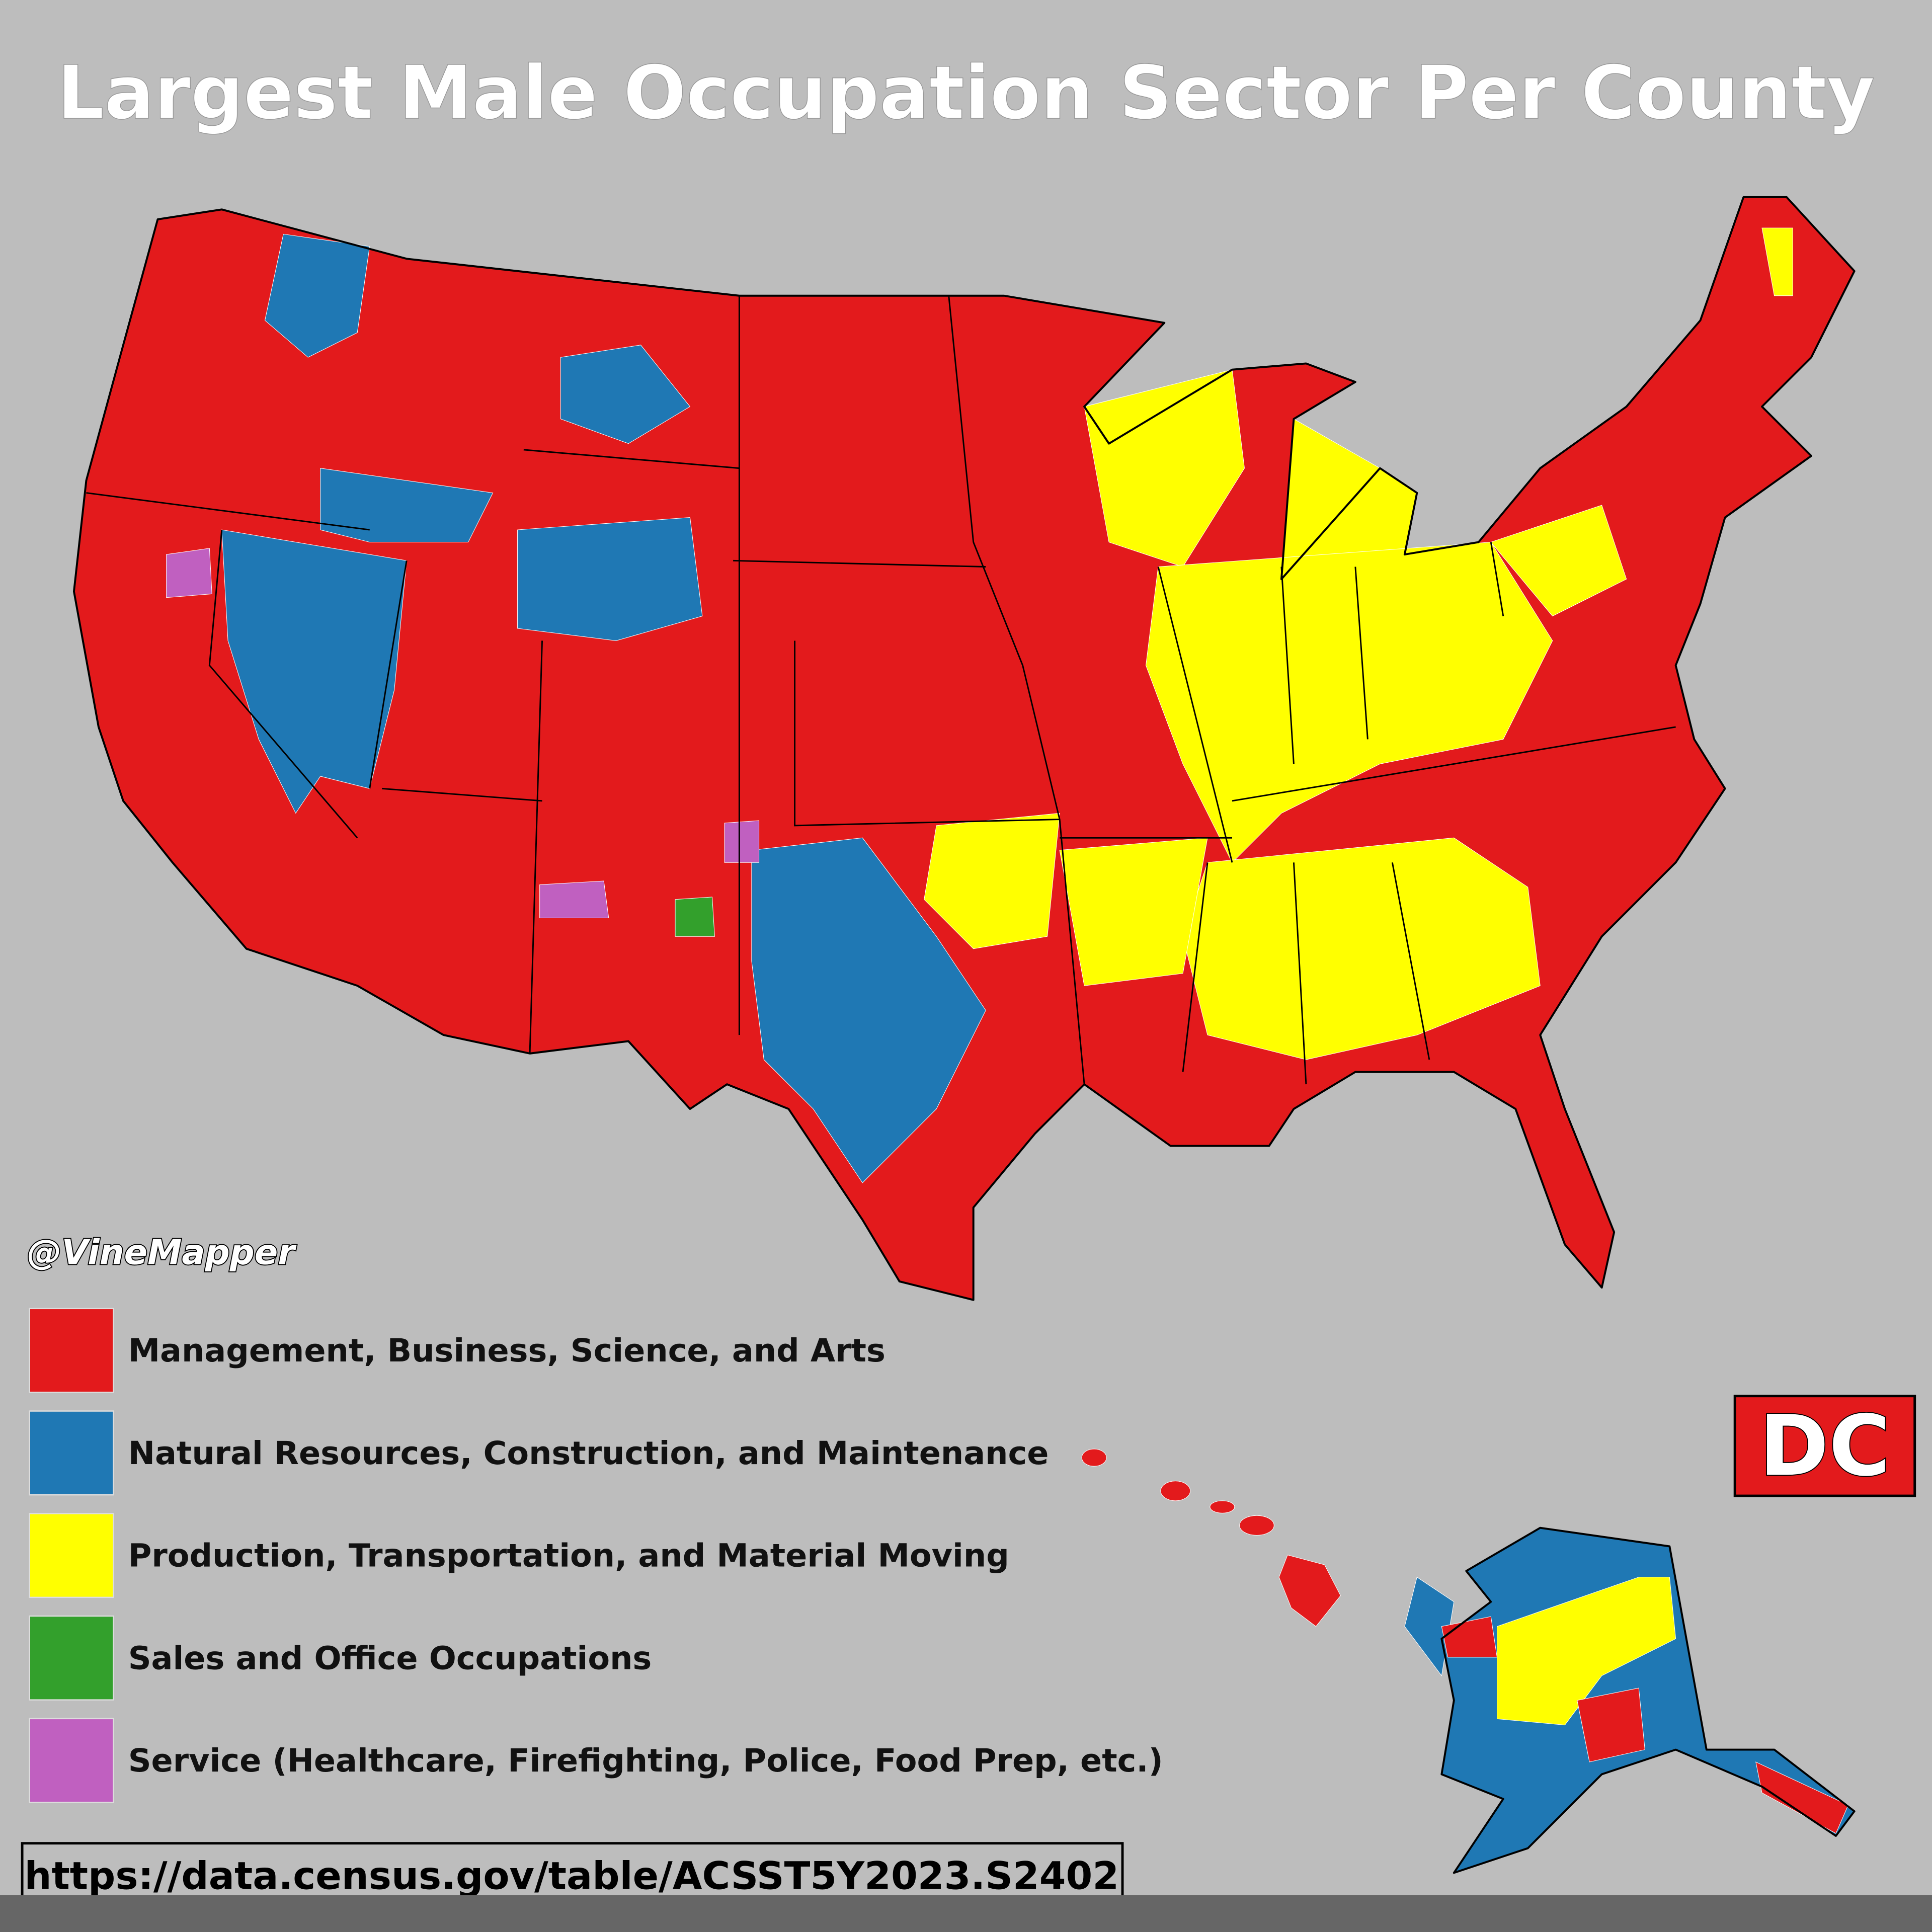 This screenshot has width=1932, height=1932. I want to click on alaska-outline, so click(1648, 1700).